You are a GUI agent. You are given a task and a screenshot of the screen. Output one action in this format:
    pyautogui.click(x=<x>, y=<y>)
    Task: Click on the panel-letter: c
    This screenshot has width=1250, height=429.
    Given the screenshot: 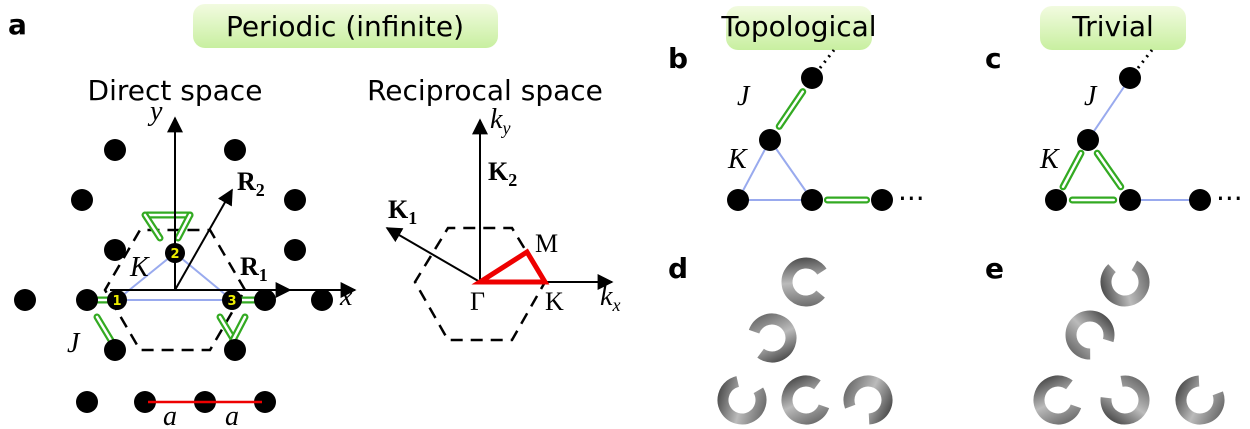 What is the action you would take?
    pyautogui.click(x=993, y=58)
    